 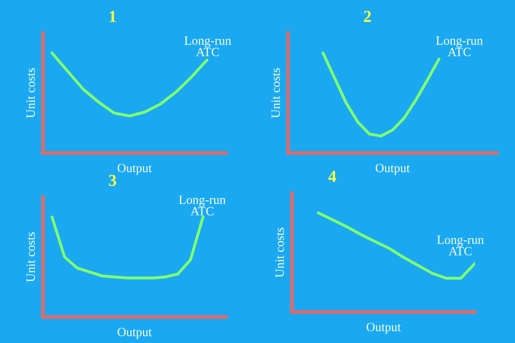 What do you see at coordinates (112, 180) in the screenshot?
I see `chart-title: 3` at bounding box center [112, 180].